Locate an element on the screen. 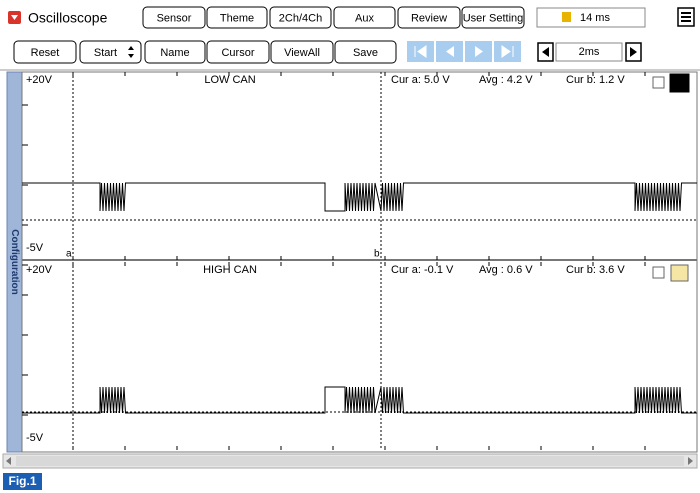  action-button: Start is located at coordinates (110, 52).